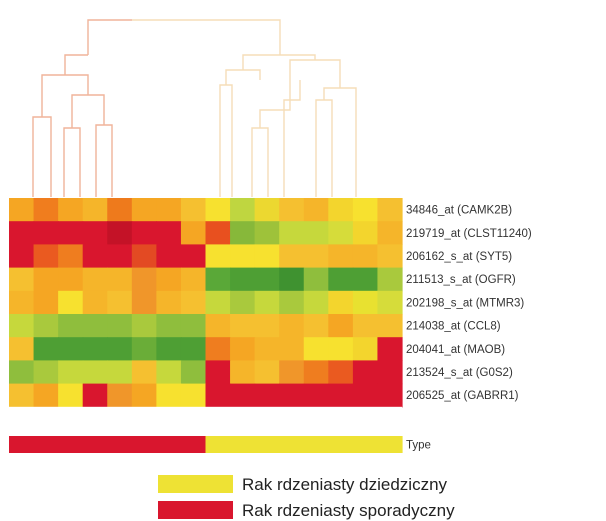  I want to click on legend-label: Rak rdzeniasty sporadyczny, so click(348, 510).